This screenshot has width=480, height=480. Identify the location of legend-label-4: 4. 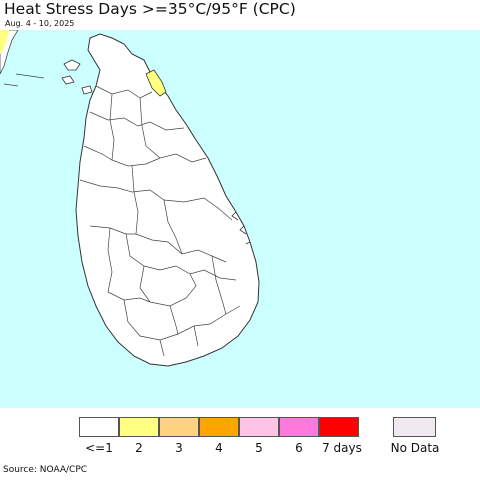
(219, 448).